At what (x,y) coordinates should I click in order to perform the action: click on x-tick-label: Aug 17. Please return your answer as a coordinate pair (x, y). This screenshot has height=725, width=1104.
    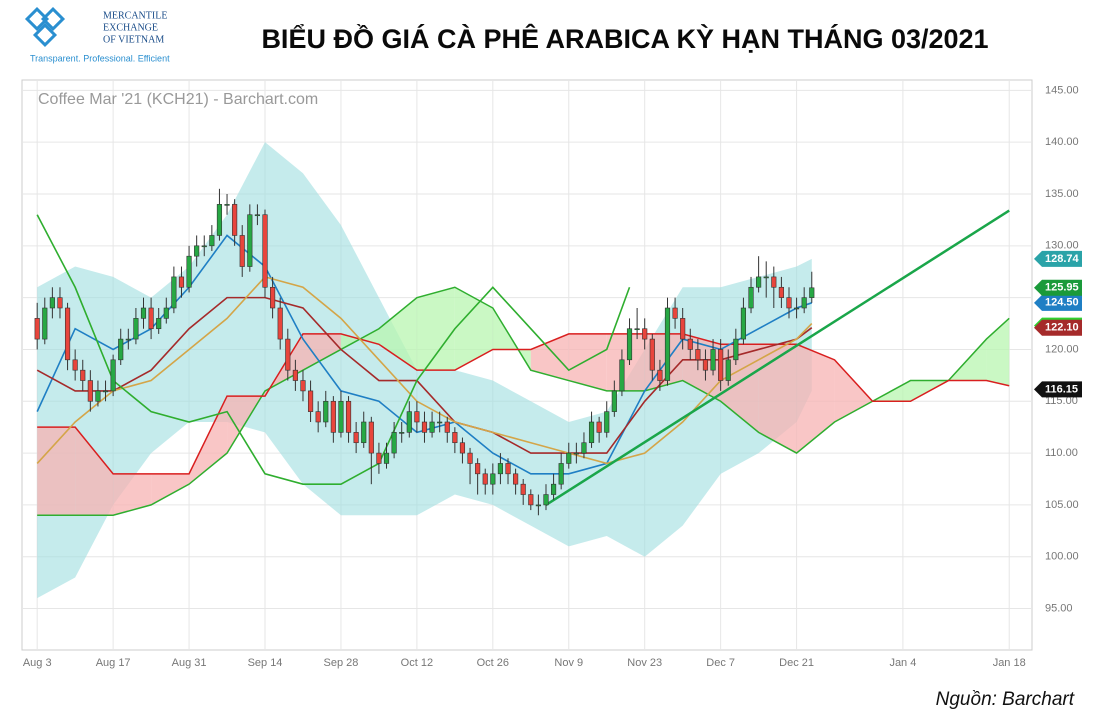
    Looking at the image, I should click on (113, 663).